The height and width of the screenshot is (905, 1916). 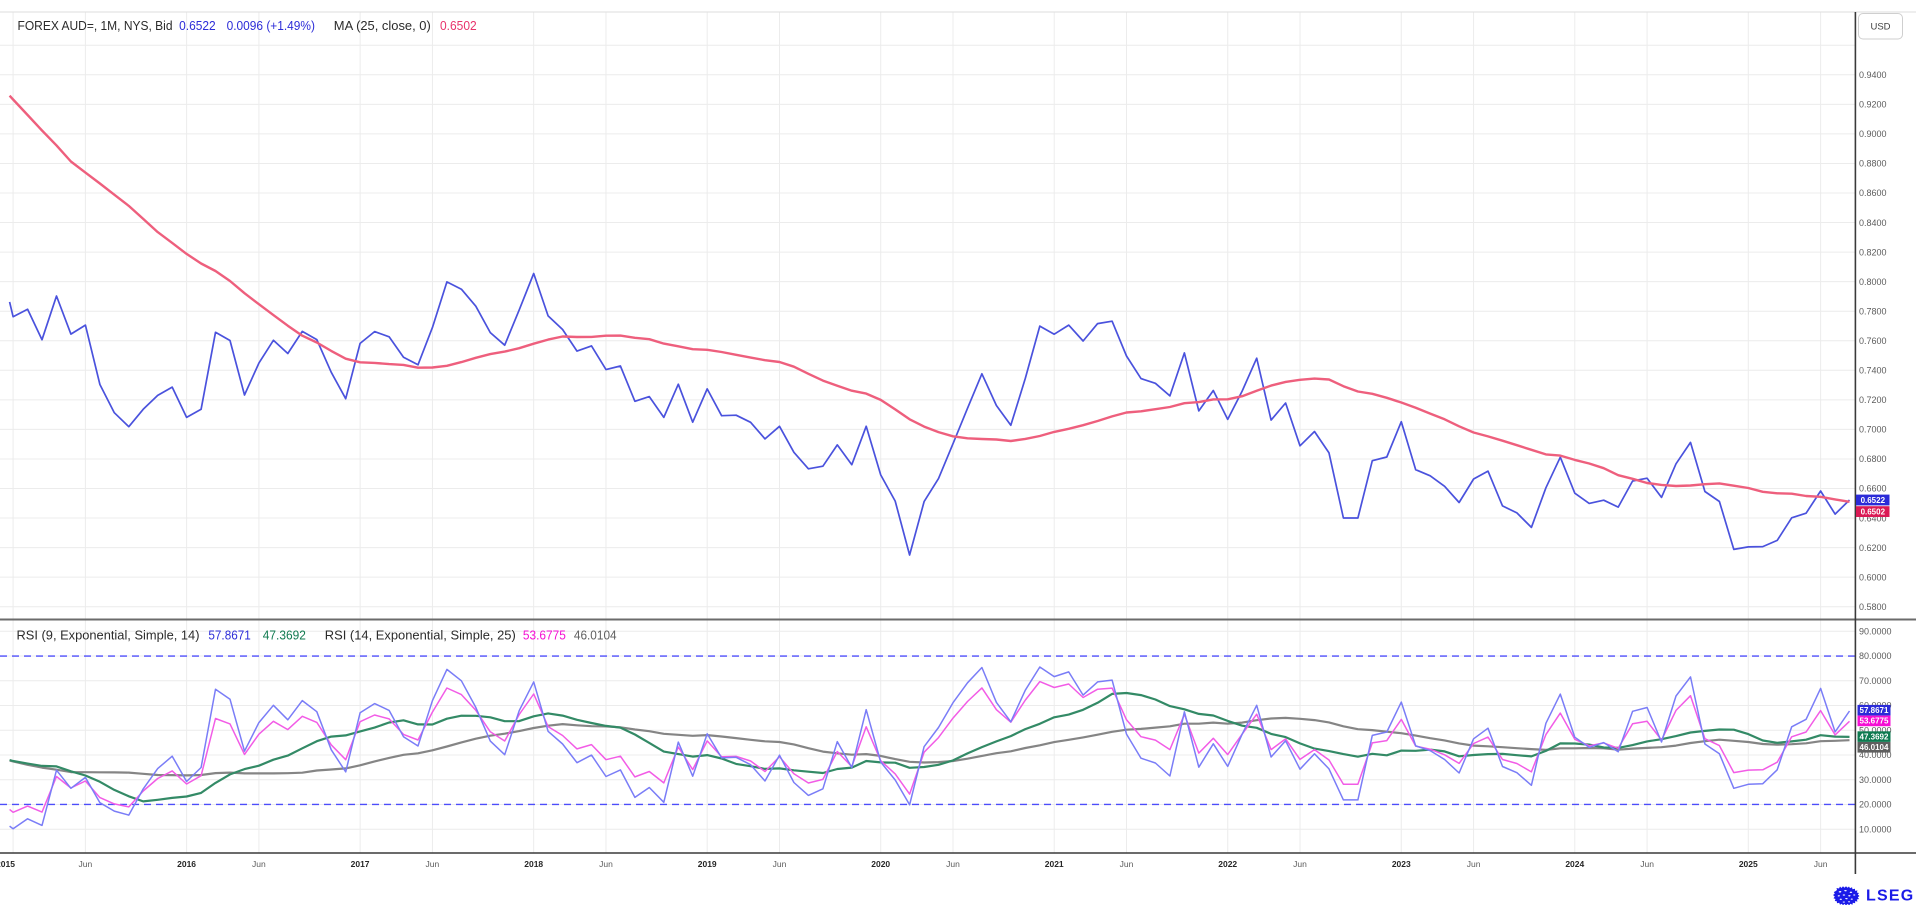 What do you see at coordinates (1227, 864) in the screenshot?
I see `svg-text: 2022` at bounding box center [1227, 864].